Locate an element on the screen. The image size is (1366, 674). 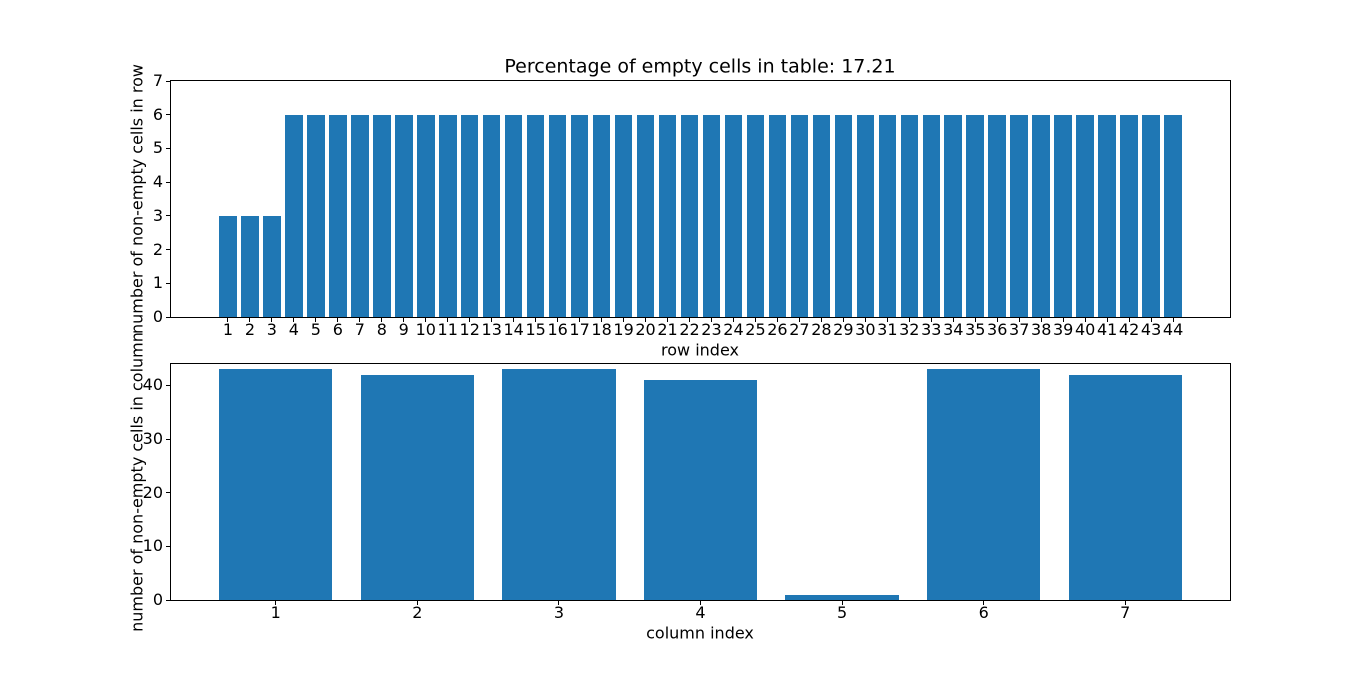
row-chart-x-tick-label: 27 is located at coordinates (799, 329).